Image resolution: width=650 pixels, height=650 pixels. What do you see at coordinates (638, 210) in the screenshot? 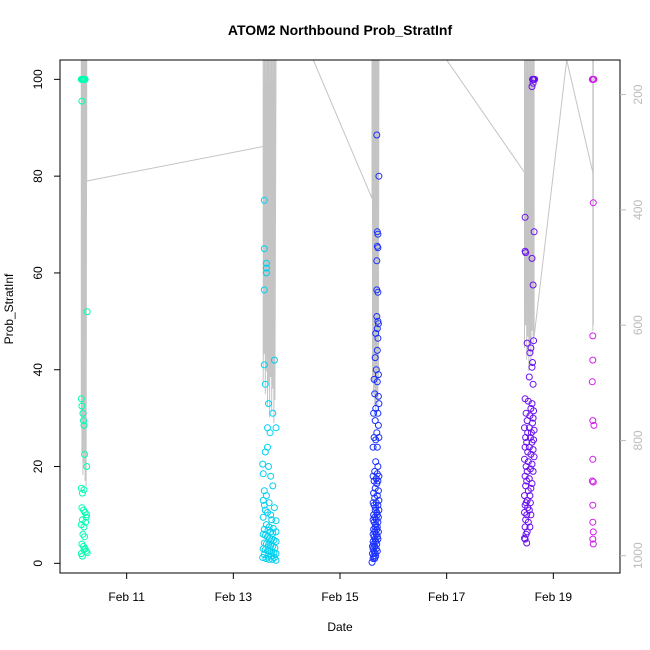
I see `right-tick-label: 400` at bounding box center [638, 210].